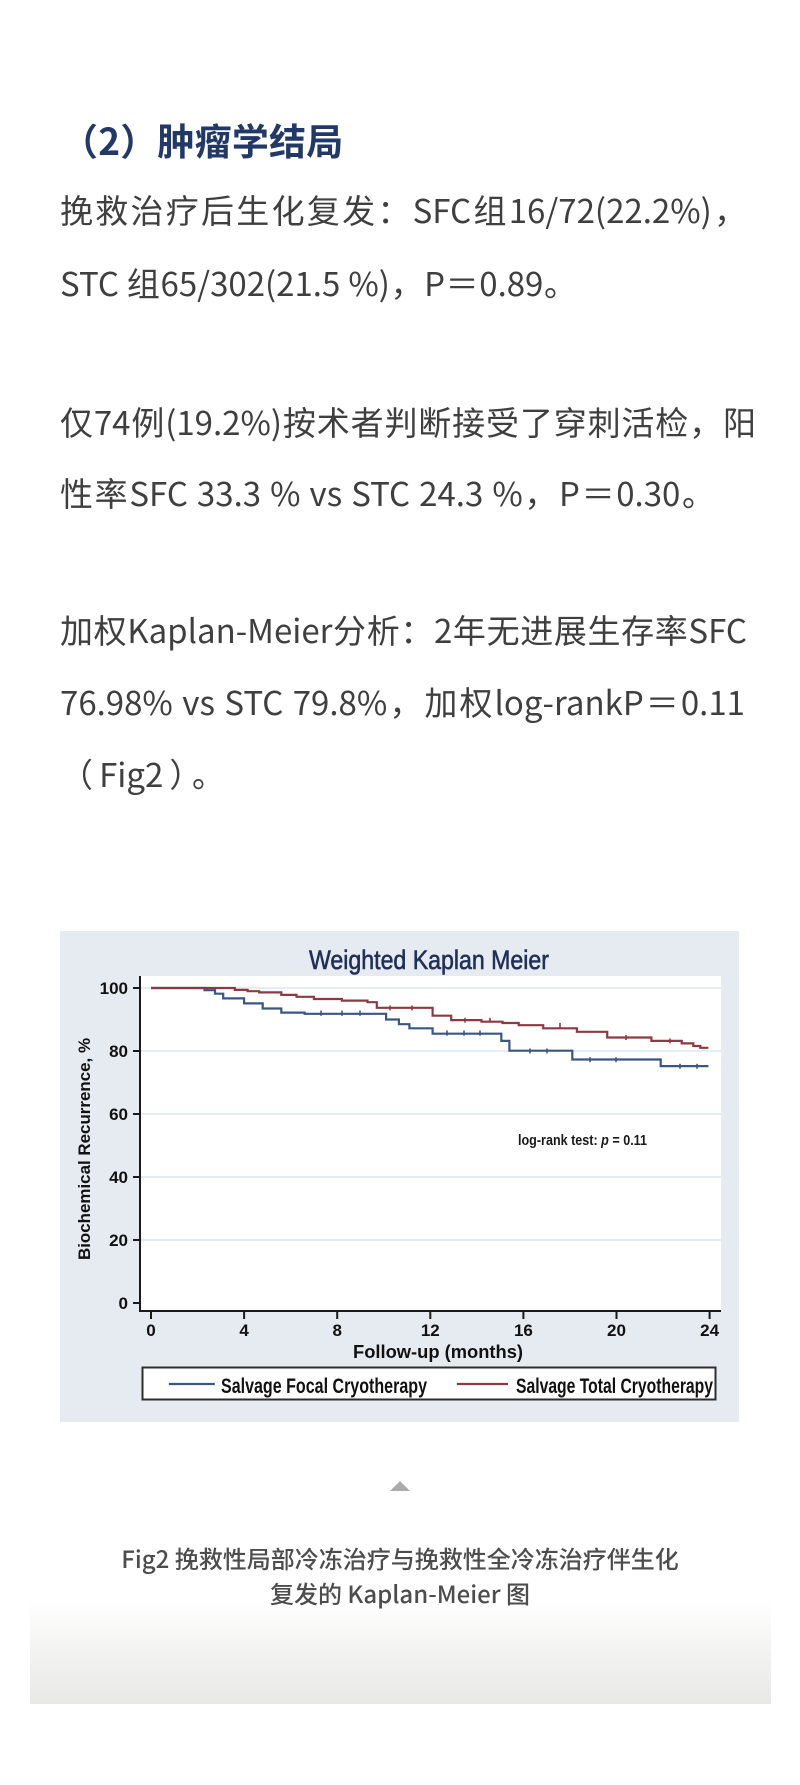 The image size is (800, 1785). What do you see at coordinates (429, 960) in the screenshot?
I see `svg-text: Weighted Kaplan Meier` at bounding box center [429, 960].